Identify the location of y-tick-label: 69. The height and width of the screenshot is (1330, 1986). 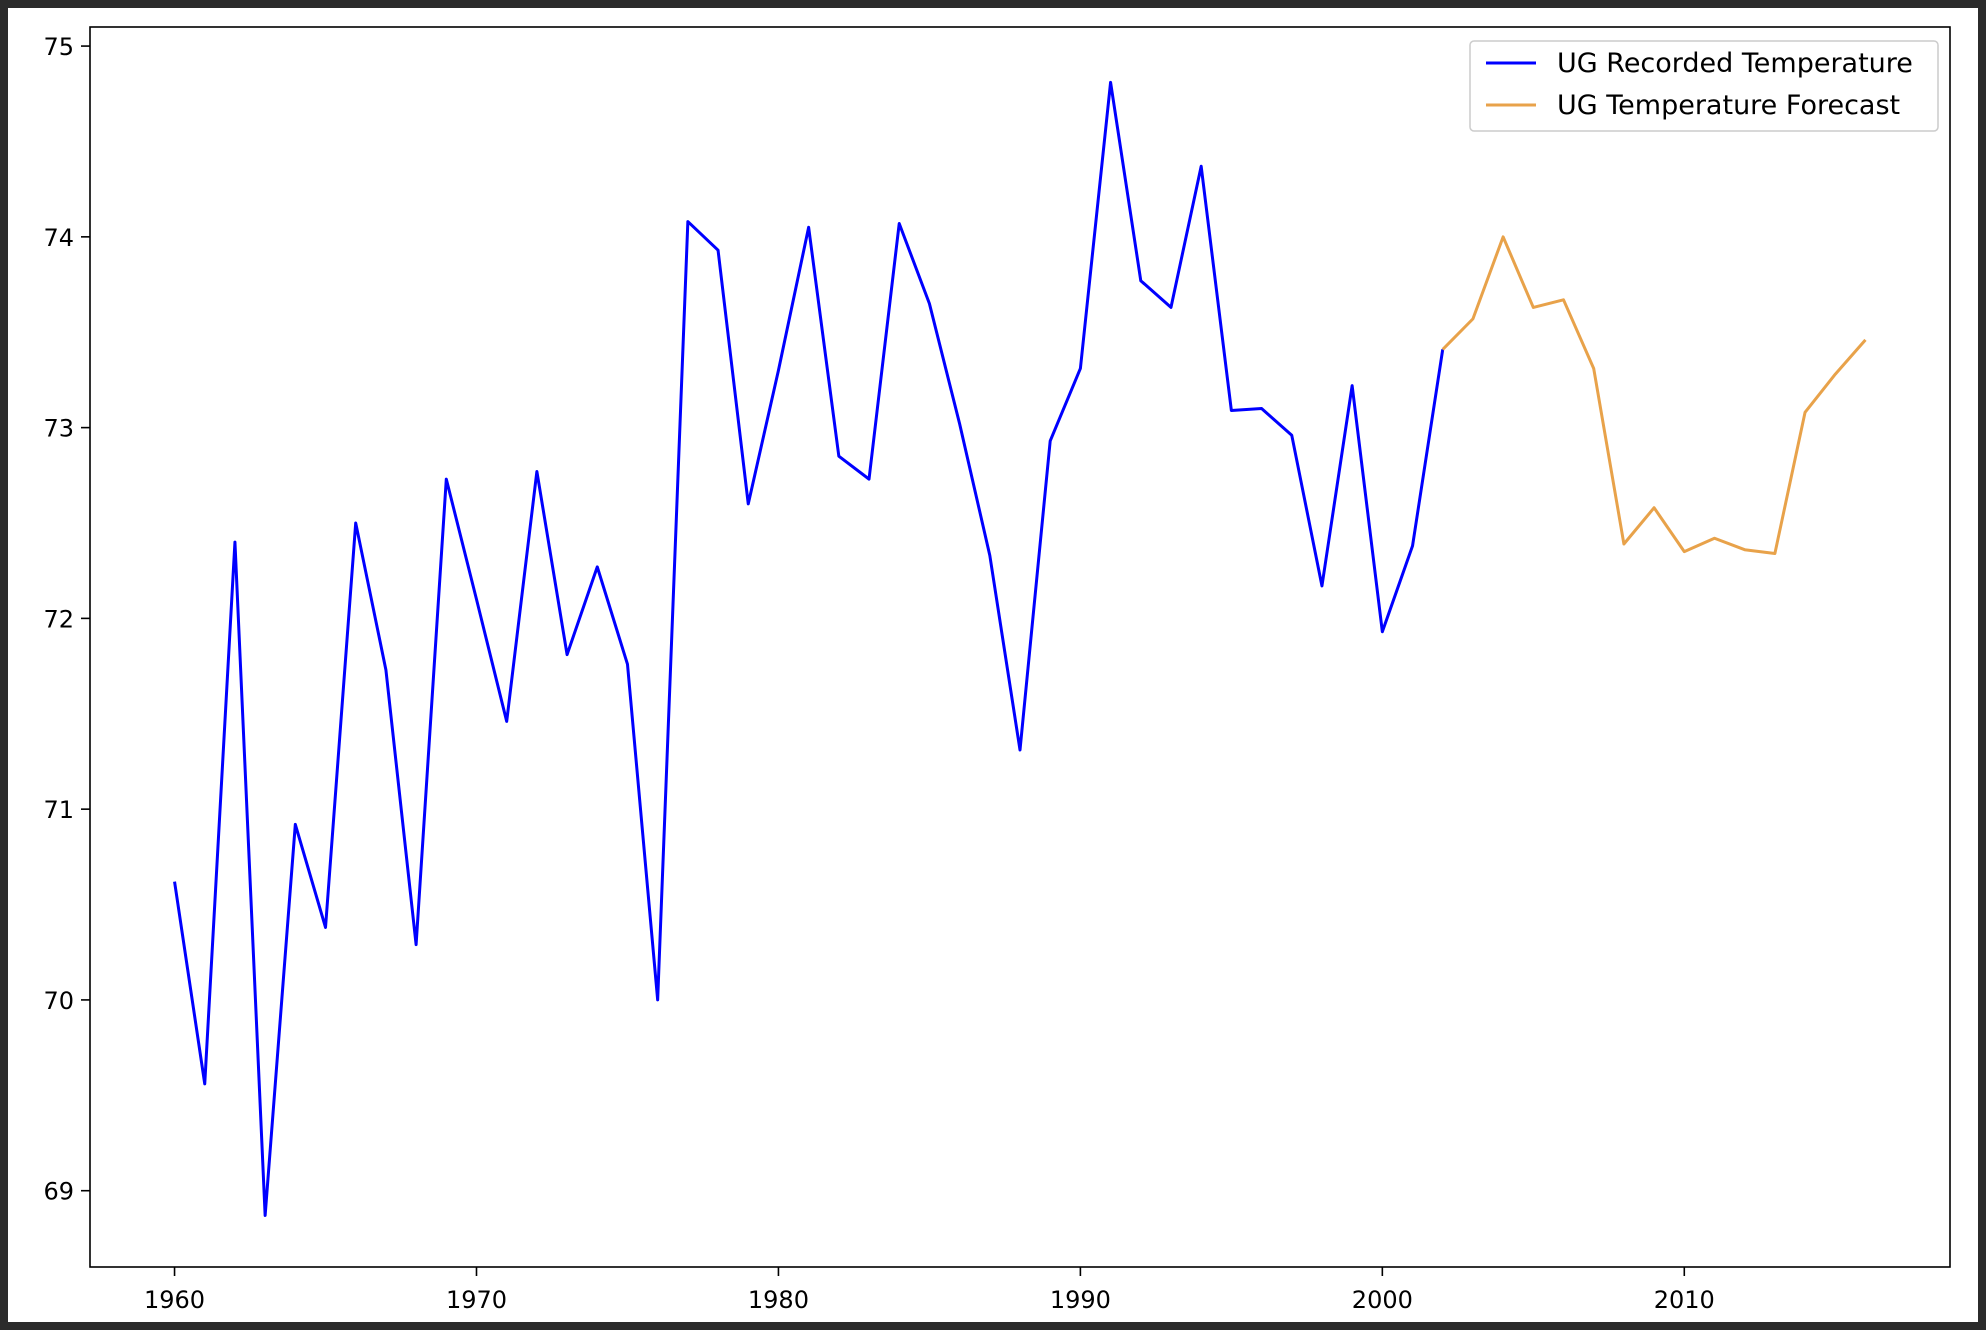
(58, 1192).